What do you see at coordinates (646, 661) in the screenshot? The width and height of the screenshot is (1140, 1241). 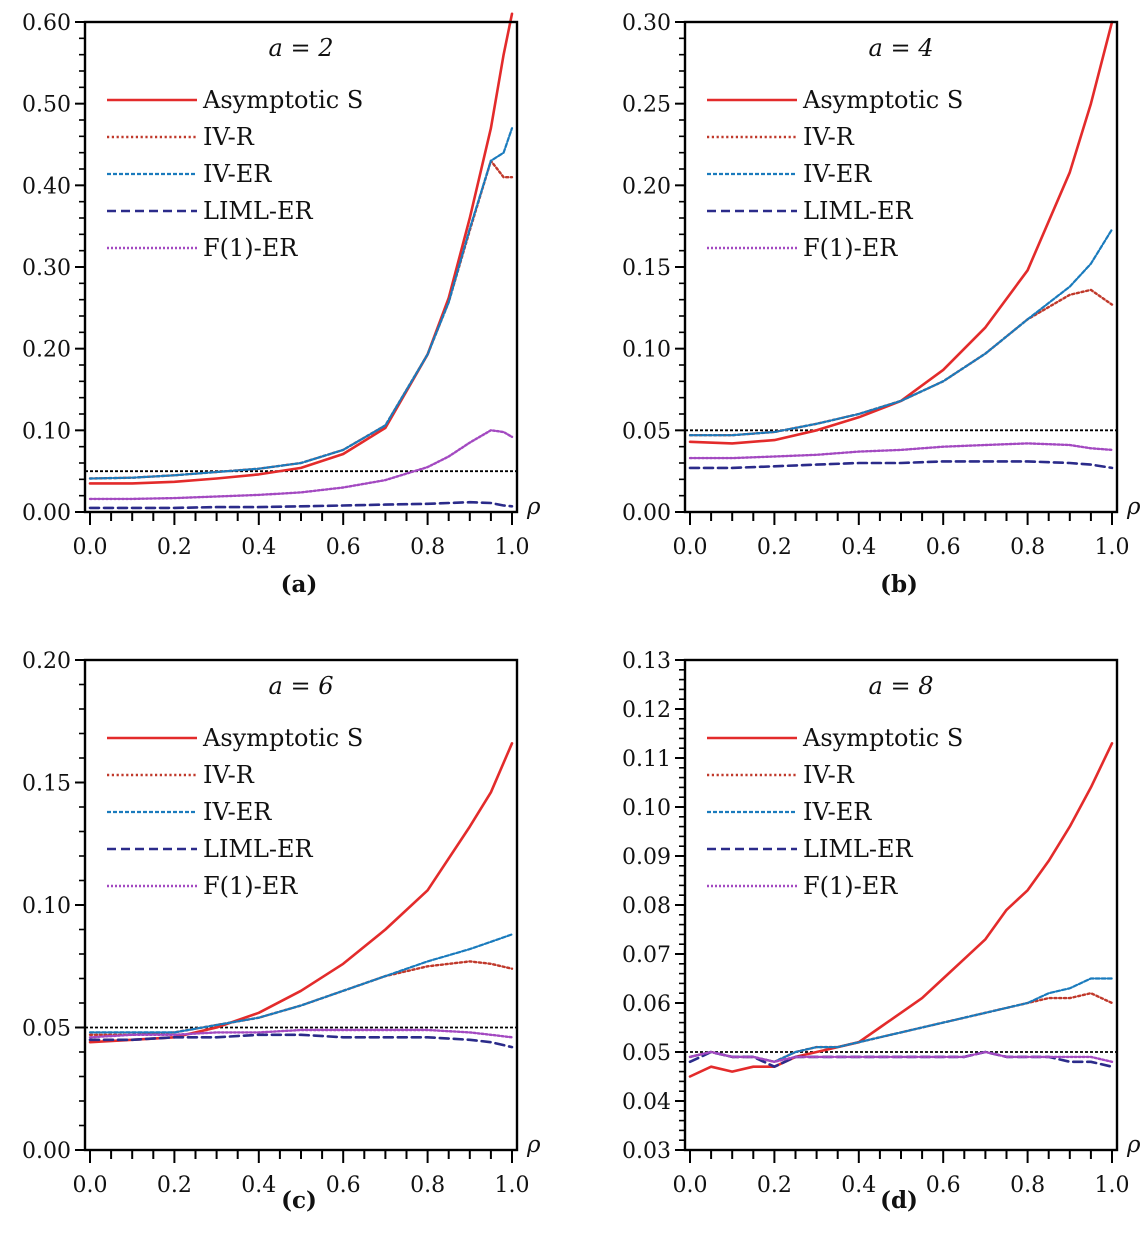 I see `y-tick-label: 0.13` at bounding box center [646, 661].